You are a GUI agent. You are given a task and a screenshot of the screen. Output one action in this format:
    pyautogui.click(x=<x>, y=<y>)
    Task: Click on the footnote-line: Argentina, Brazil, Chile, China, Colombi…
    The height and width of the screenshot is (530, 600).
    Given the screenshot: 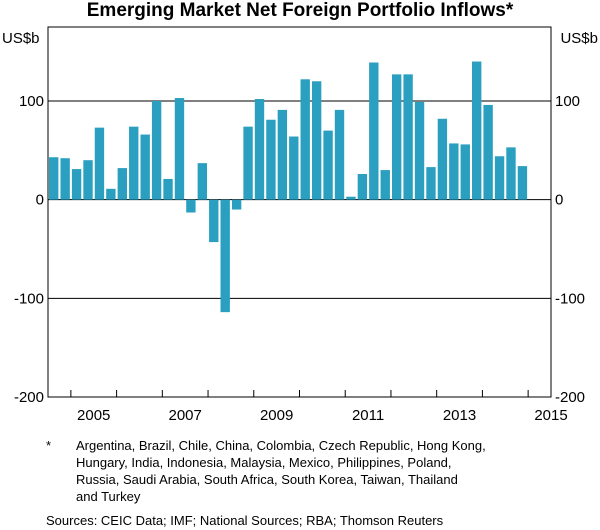 What is the action you would take?
    pyautogui.click(x=281, y=445)
    